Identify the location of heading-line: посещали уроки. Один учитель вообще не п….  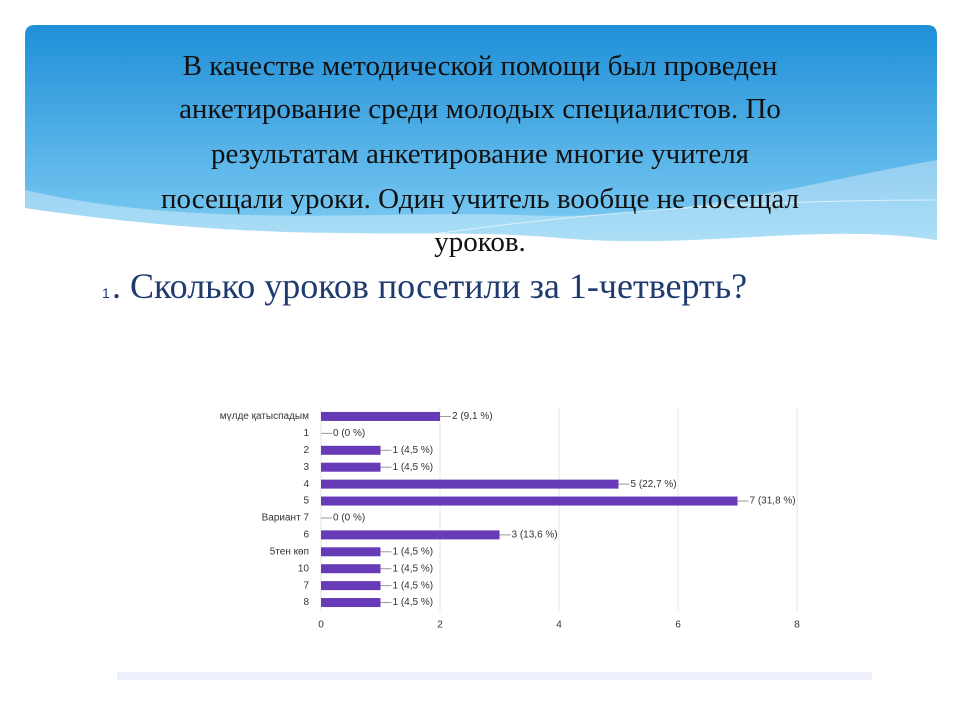
(480, 199).